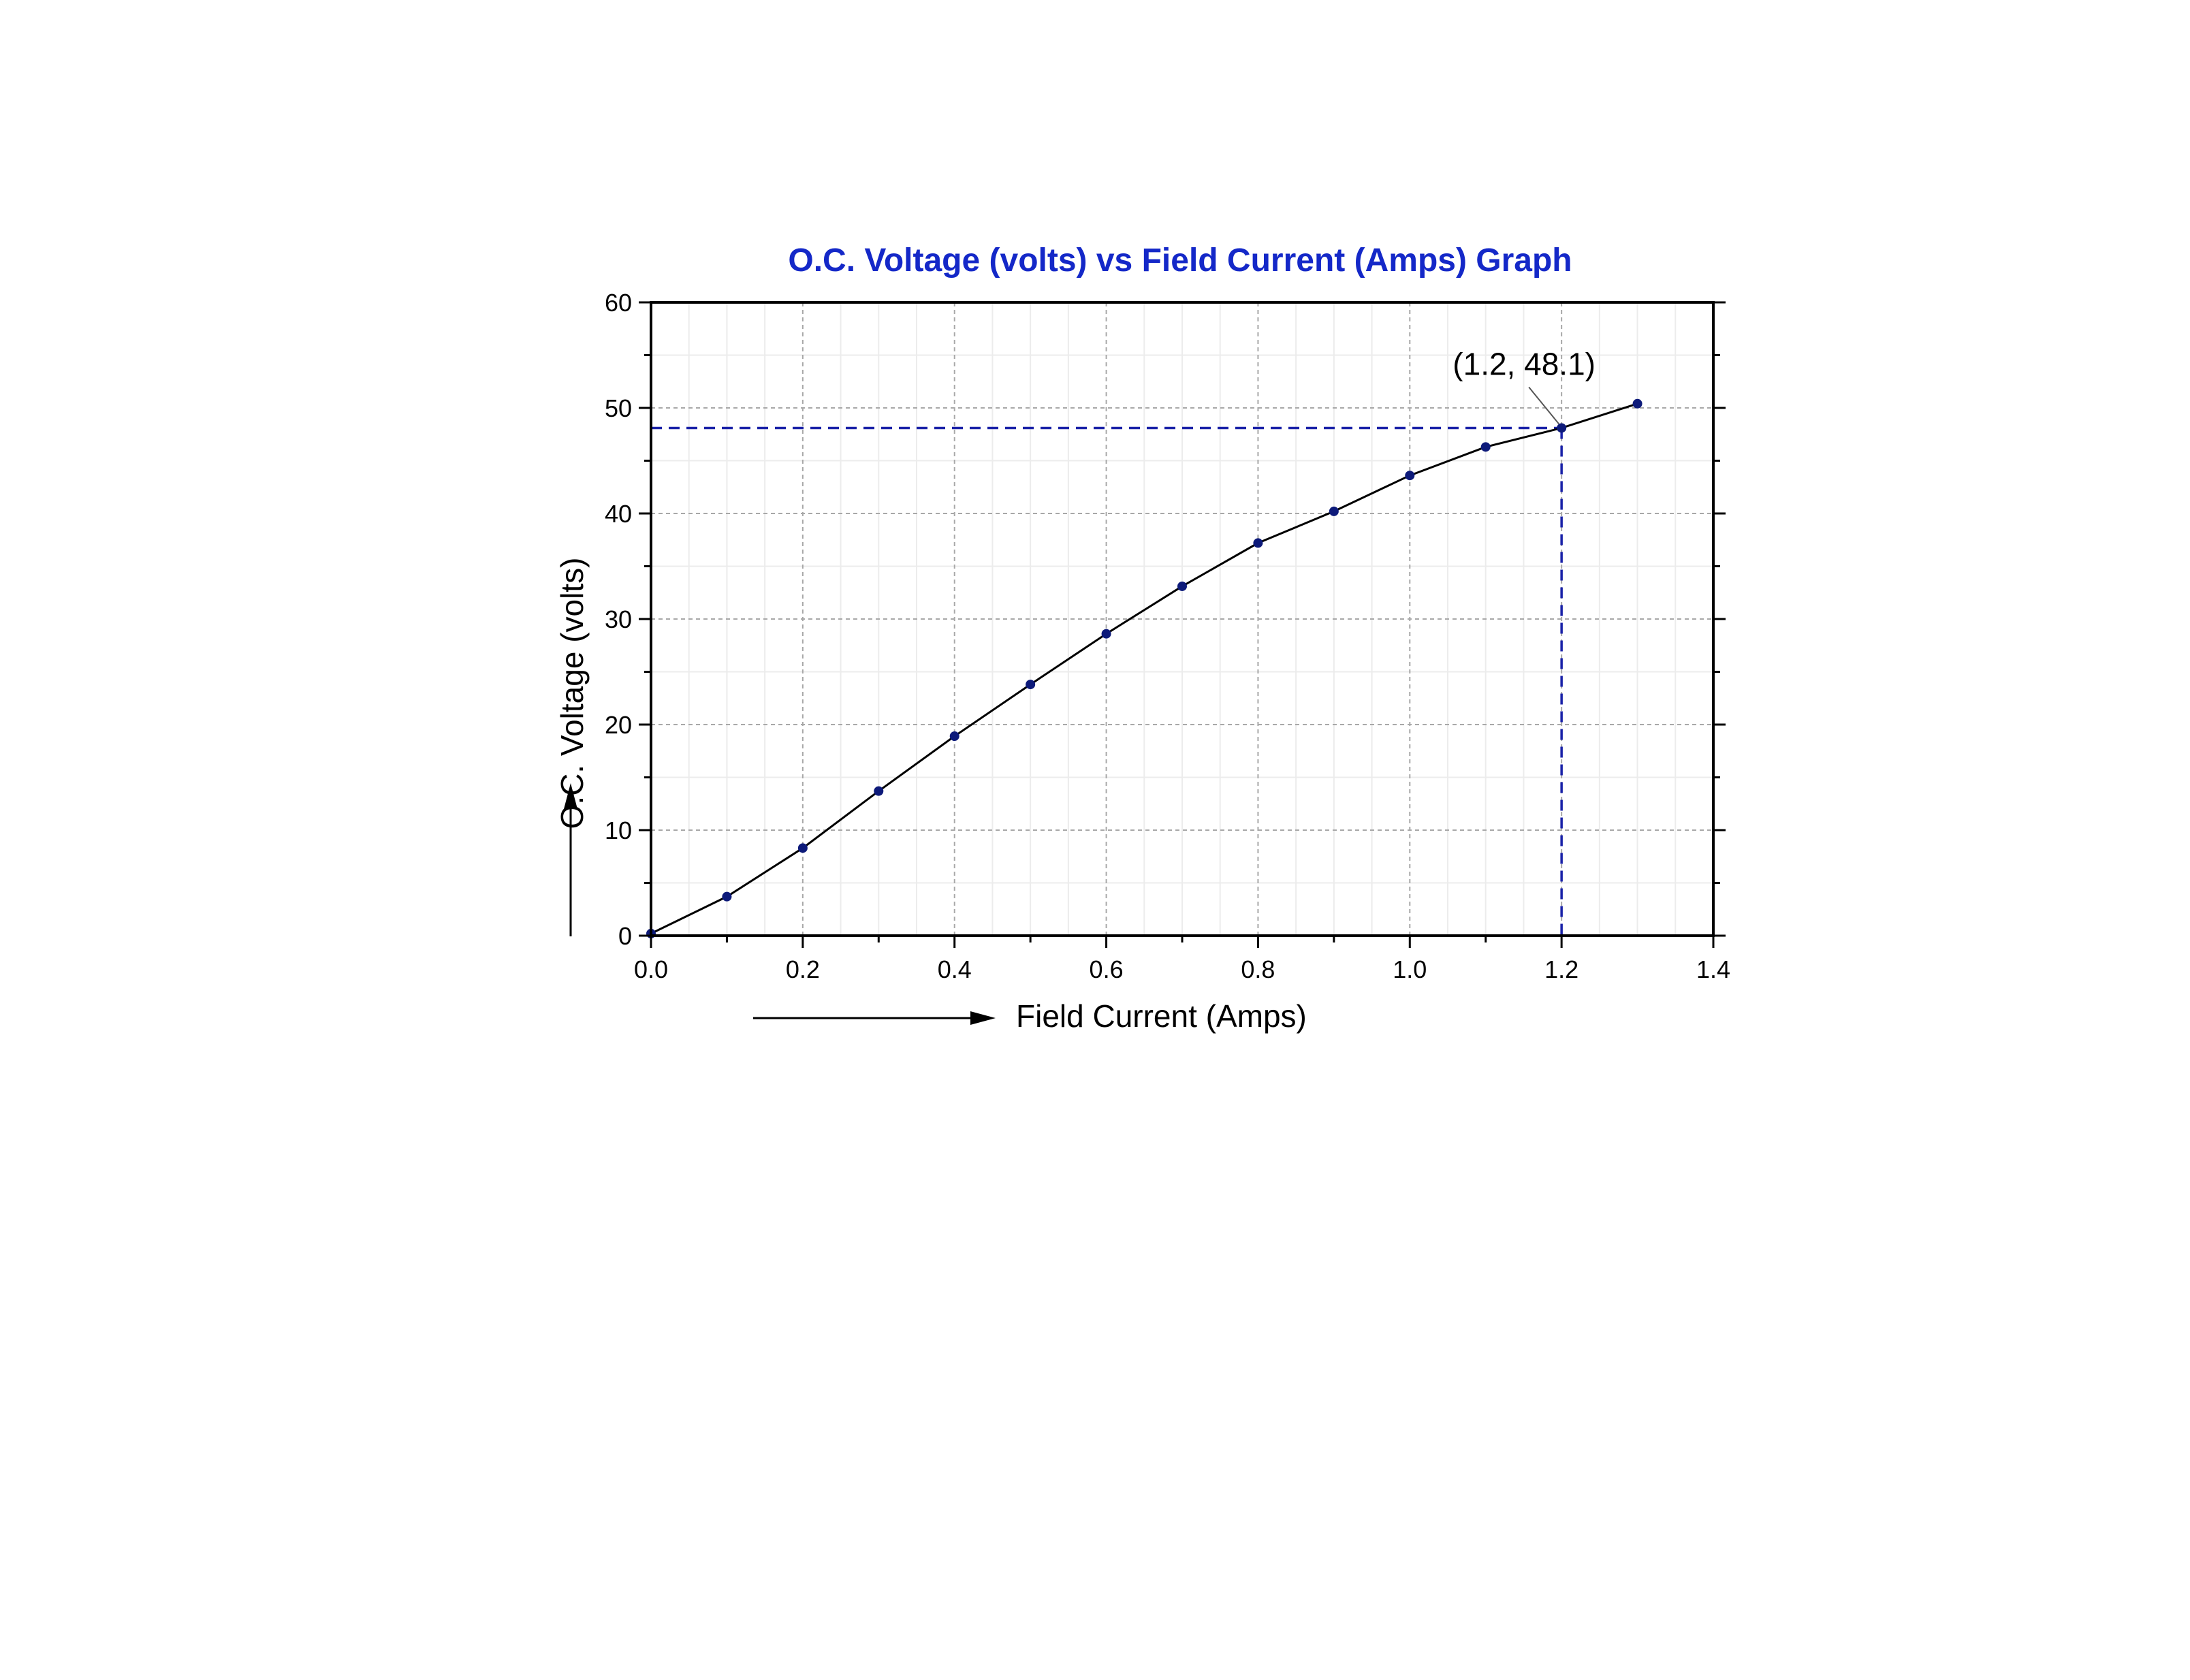 The width and height of the screenshot is (2190, 1680). Describe the element at coordinates (572, 693) in the screenshot. I see `y-axis-title: O.C. Voltage (volts)` at that location.